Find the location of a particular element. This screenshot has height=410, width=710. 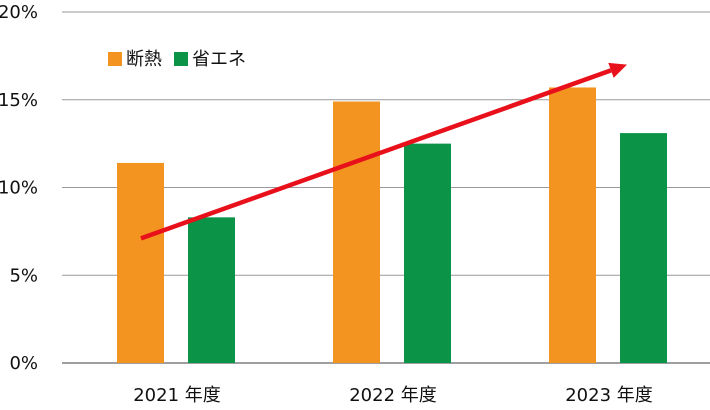

y-tick-label: 5% is located at coordinates (23, 275).